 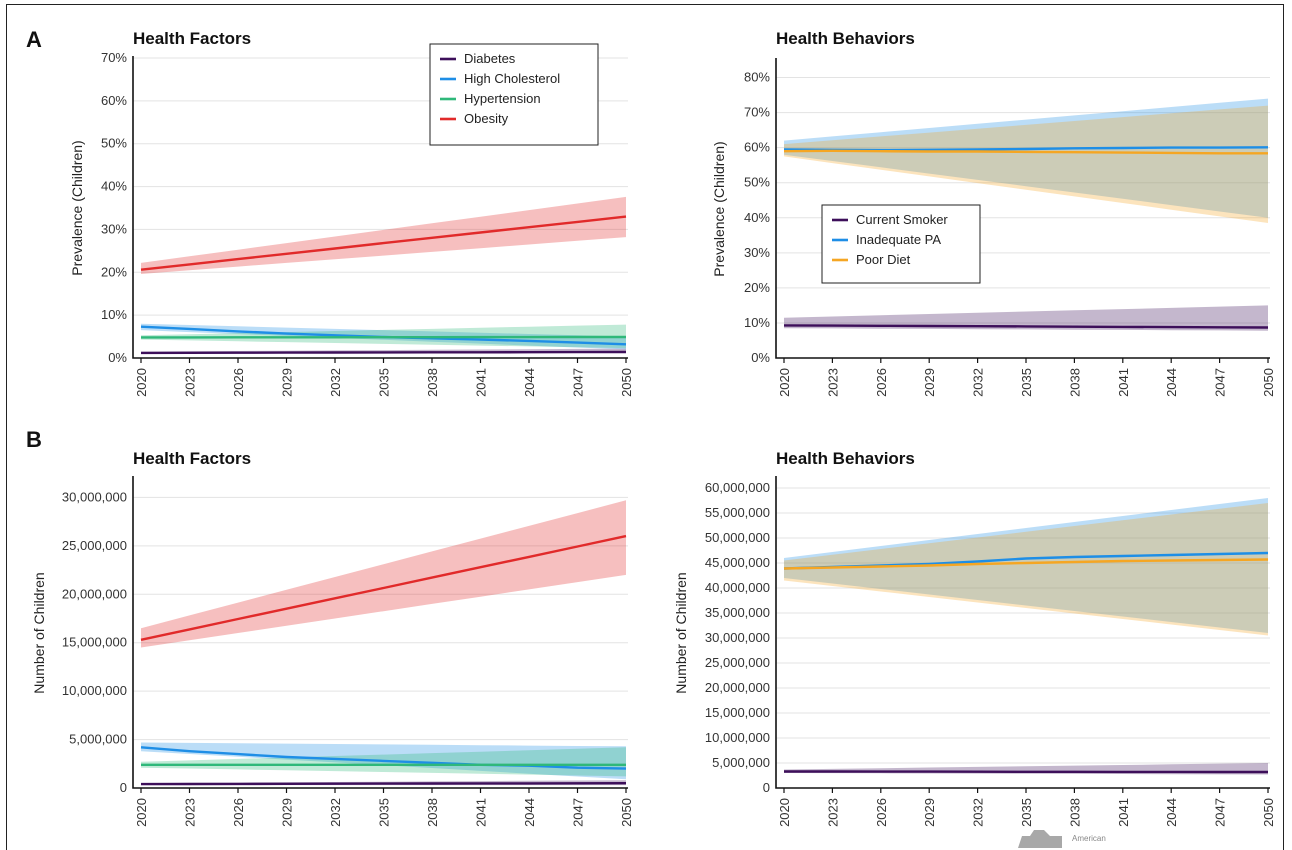 I want to click on legend-label-hypertension: Hypertension, so click(x=502, y=98).